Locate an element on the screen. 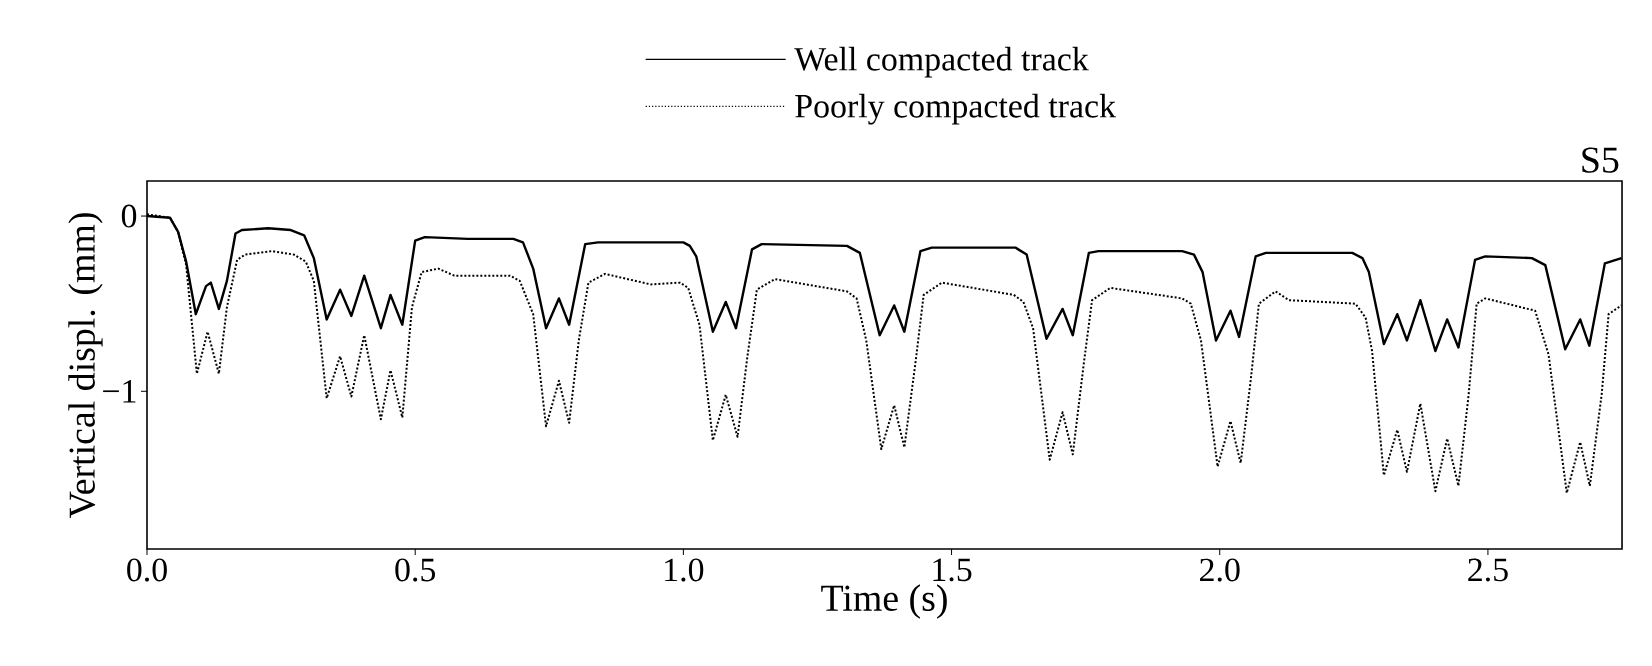 The width and height of the screenshot is (1652, 666). legend-label: Well compacted track is located at coordinates (941, 62).